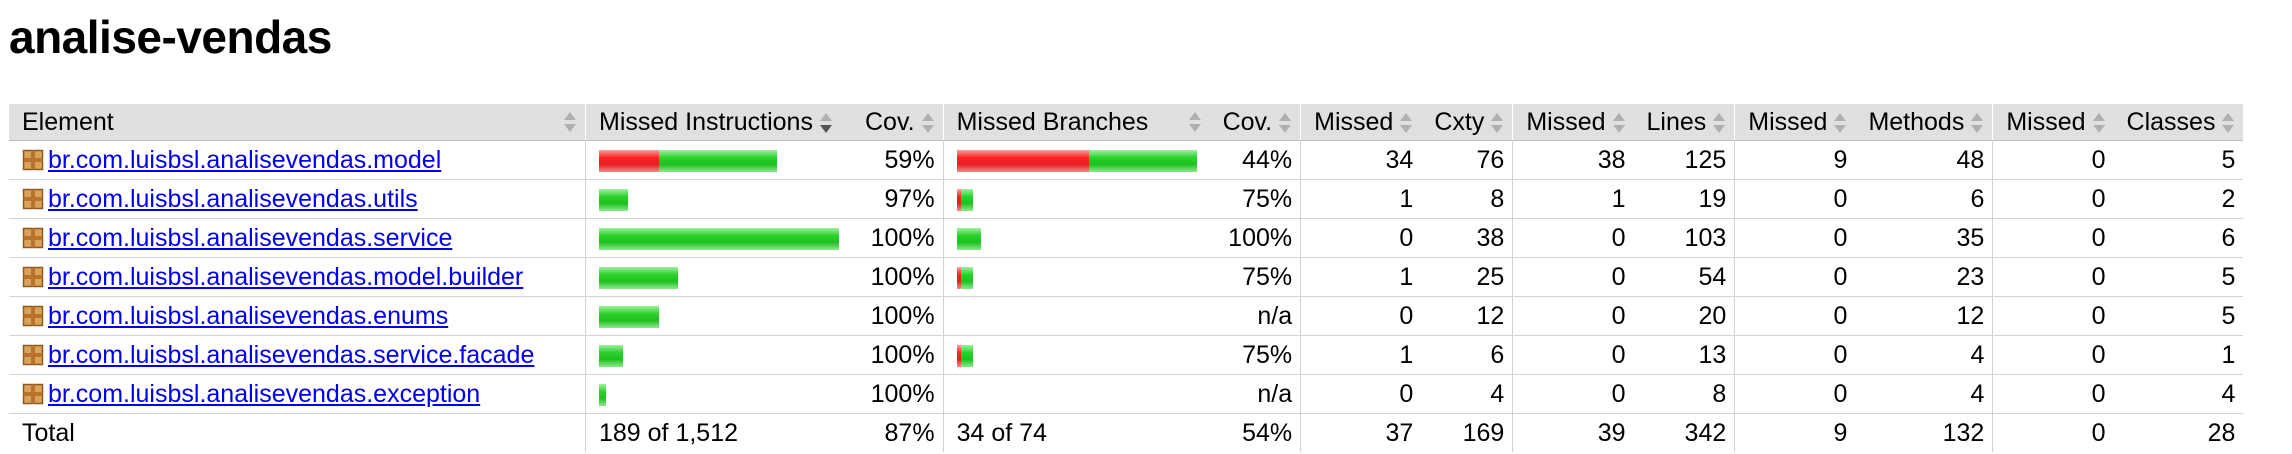 The height and width of the screenshot is (454, 2292). Describe the element at coordinates (1573, 432) in the screenshot. I see `total-missed-lines: 39` at that location.